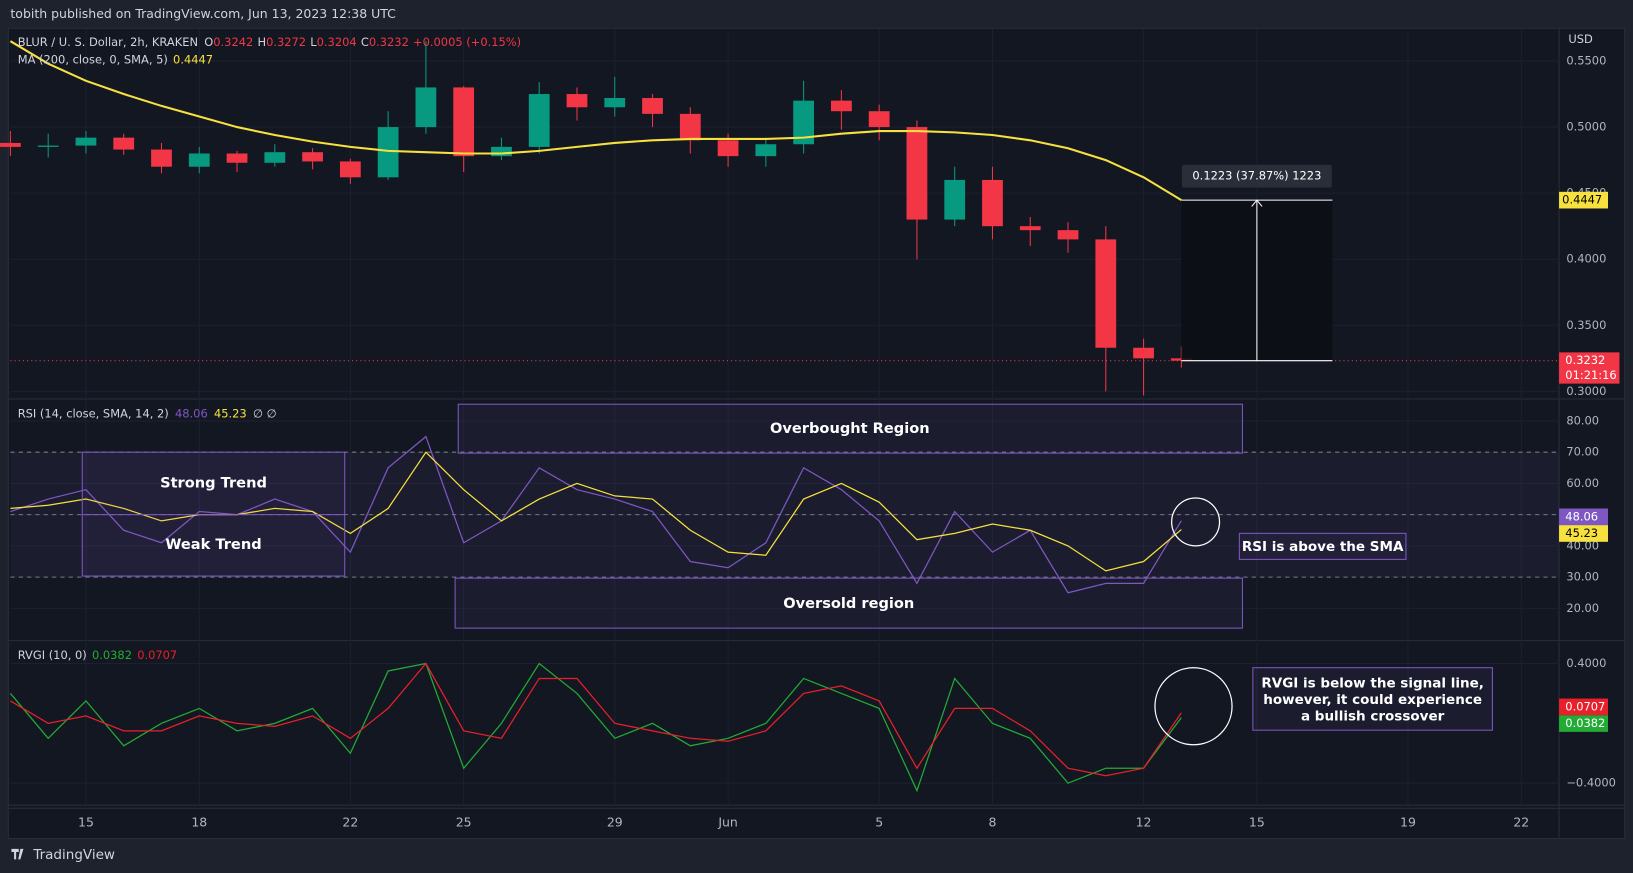 The width and height of the screenshot is (1633, 873). What do you see at coordinates (1582, 577) in the screenshot?
I see `y-tick-label: 30.00` at bounding box center [1582, 577].